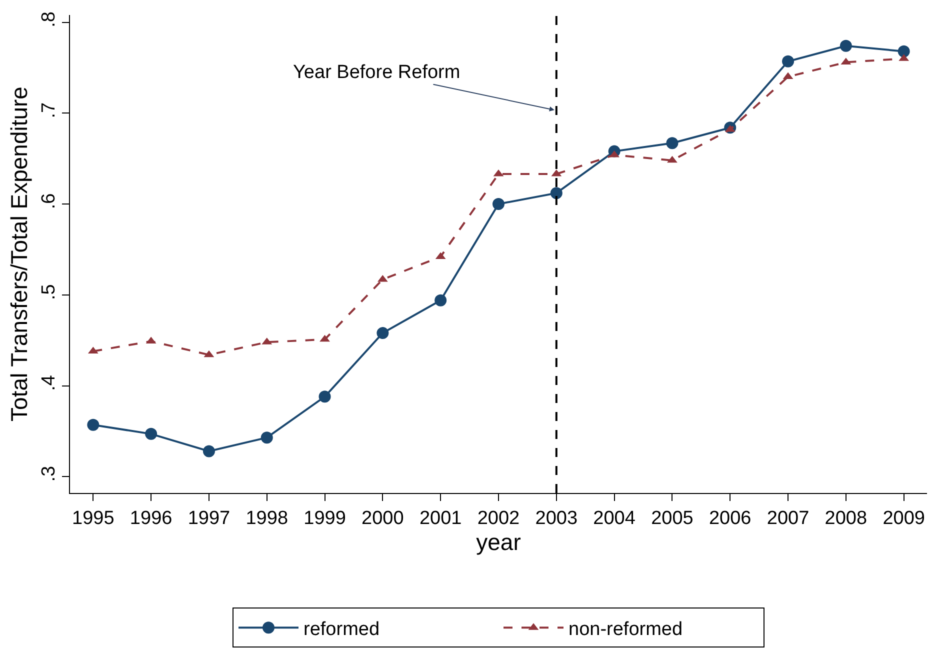 Image resolution: width=947 pixels, height=660 pixels. What do you see at coordinates (49, 474) in the screenshot?
I see `y-tick-label: .3` at bounding box center [49, 474].